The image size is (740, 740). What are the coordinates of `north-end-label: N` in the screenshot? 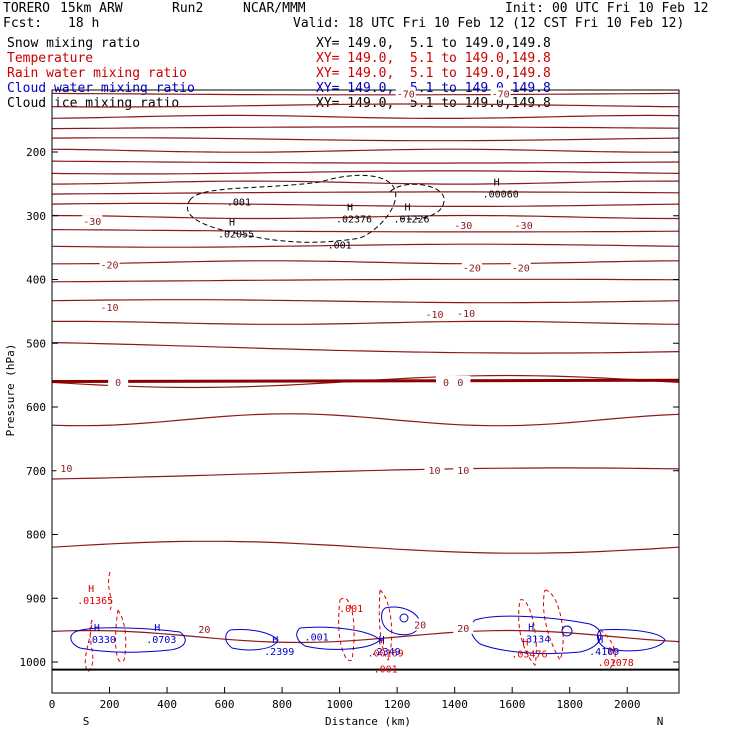 It's located at (660, 721).